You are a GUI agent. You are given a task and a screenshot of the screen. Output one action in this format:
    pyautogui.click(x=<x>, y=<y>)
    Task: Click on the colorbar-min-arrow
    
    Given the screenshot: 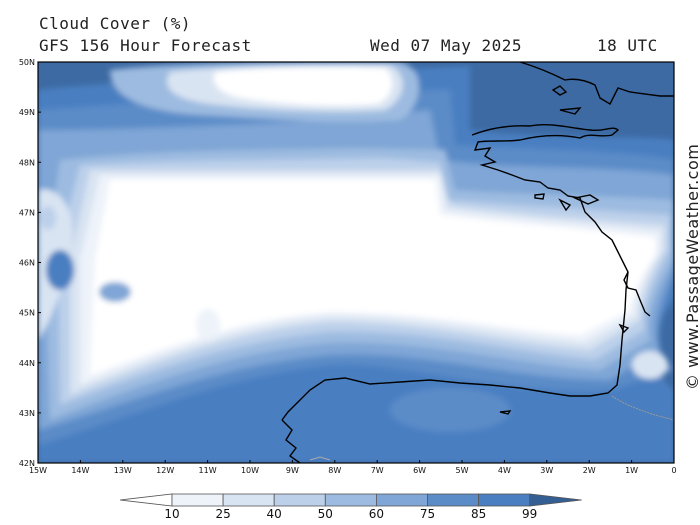 What is the action you would take?
    pyautogui.click(x=146, y=500)
    